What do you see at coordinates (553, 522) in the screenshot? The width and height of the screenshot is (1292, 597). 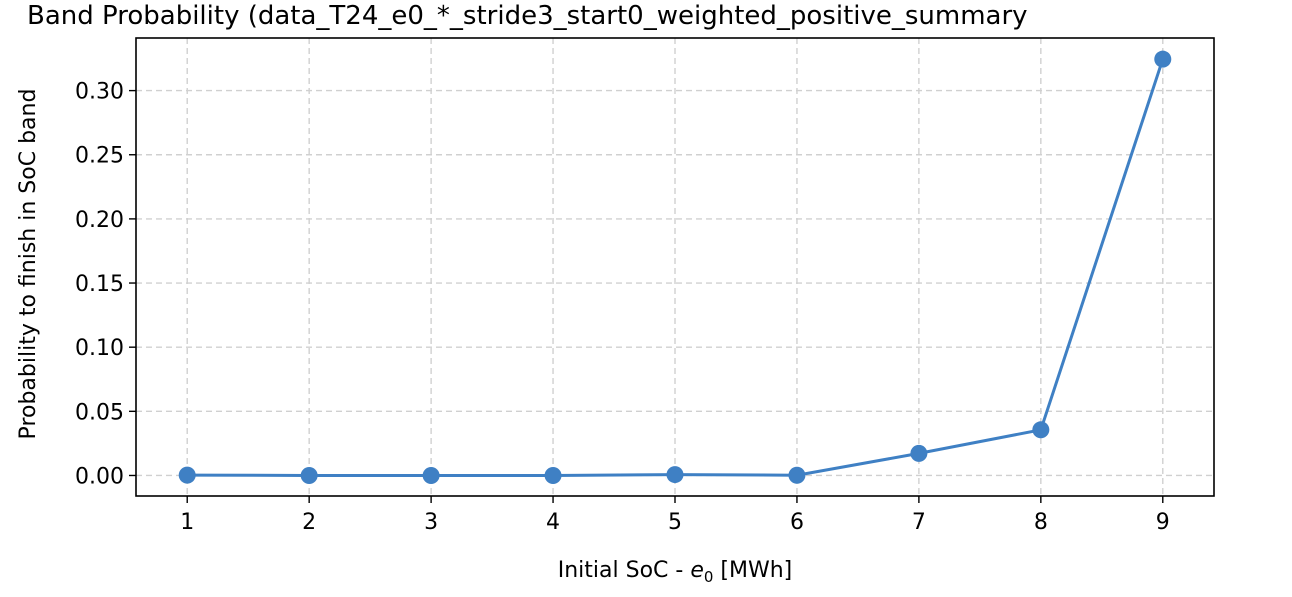 I see `x-tick-label: 4` at bounding box center [553, 522].